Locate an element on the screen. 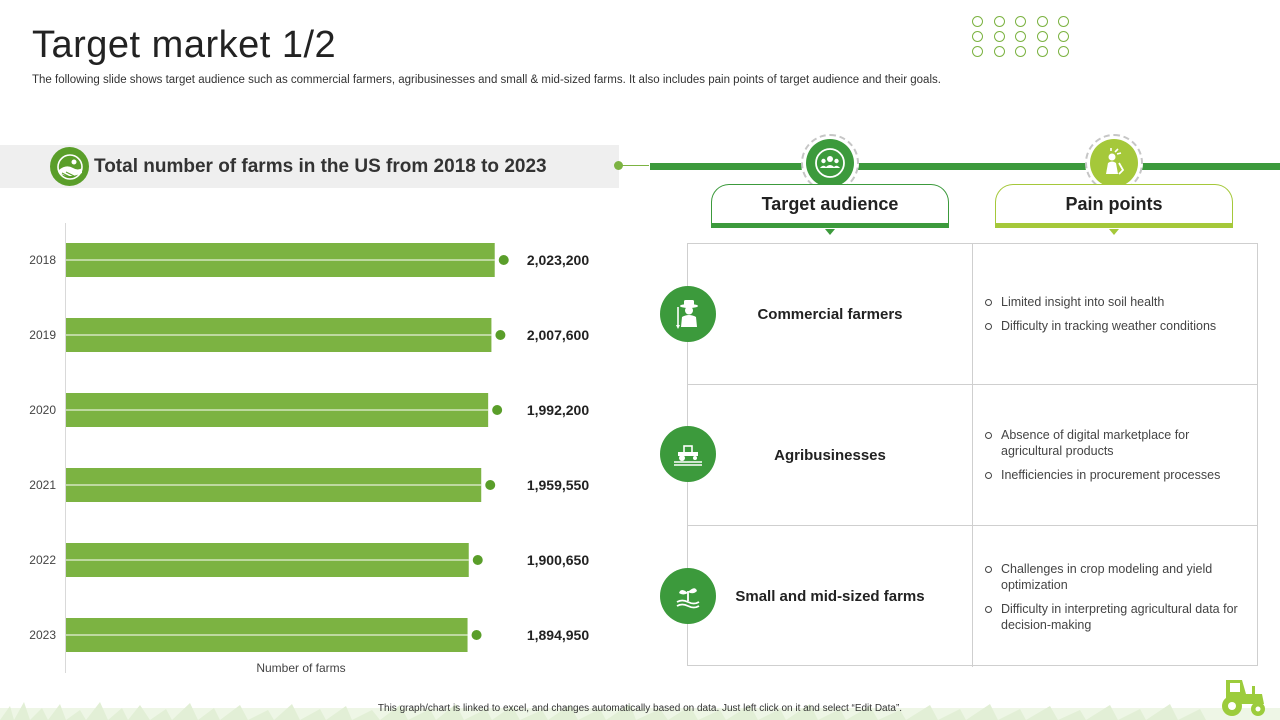 The width and height of the screenshot is (1280, 720). decorative-dot-grid is located at coordinates (1020, 36).